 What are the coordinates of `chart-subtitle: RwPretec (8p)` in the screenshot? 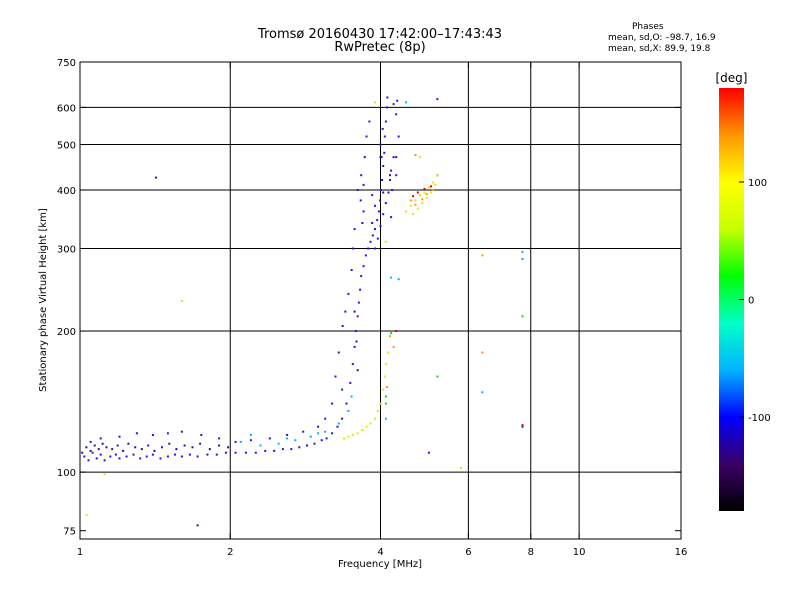 It's located at (380, 47).